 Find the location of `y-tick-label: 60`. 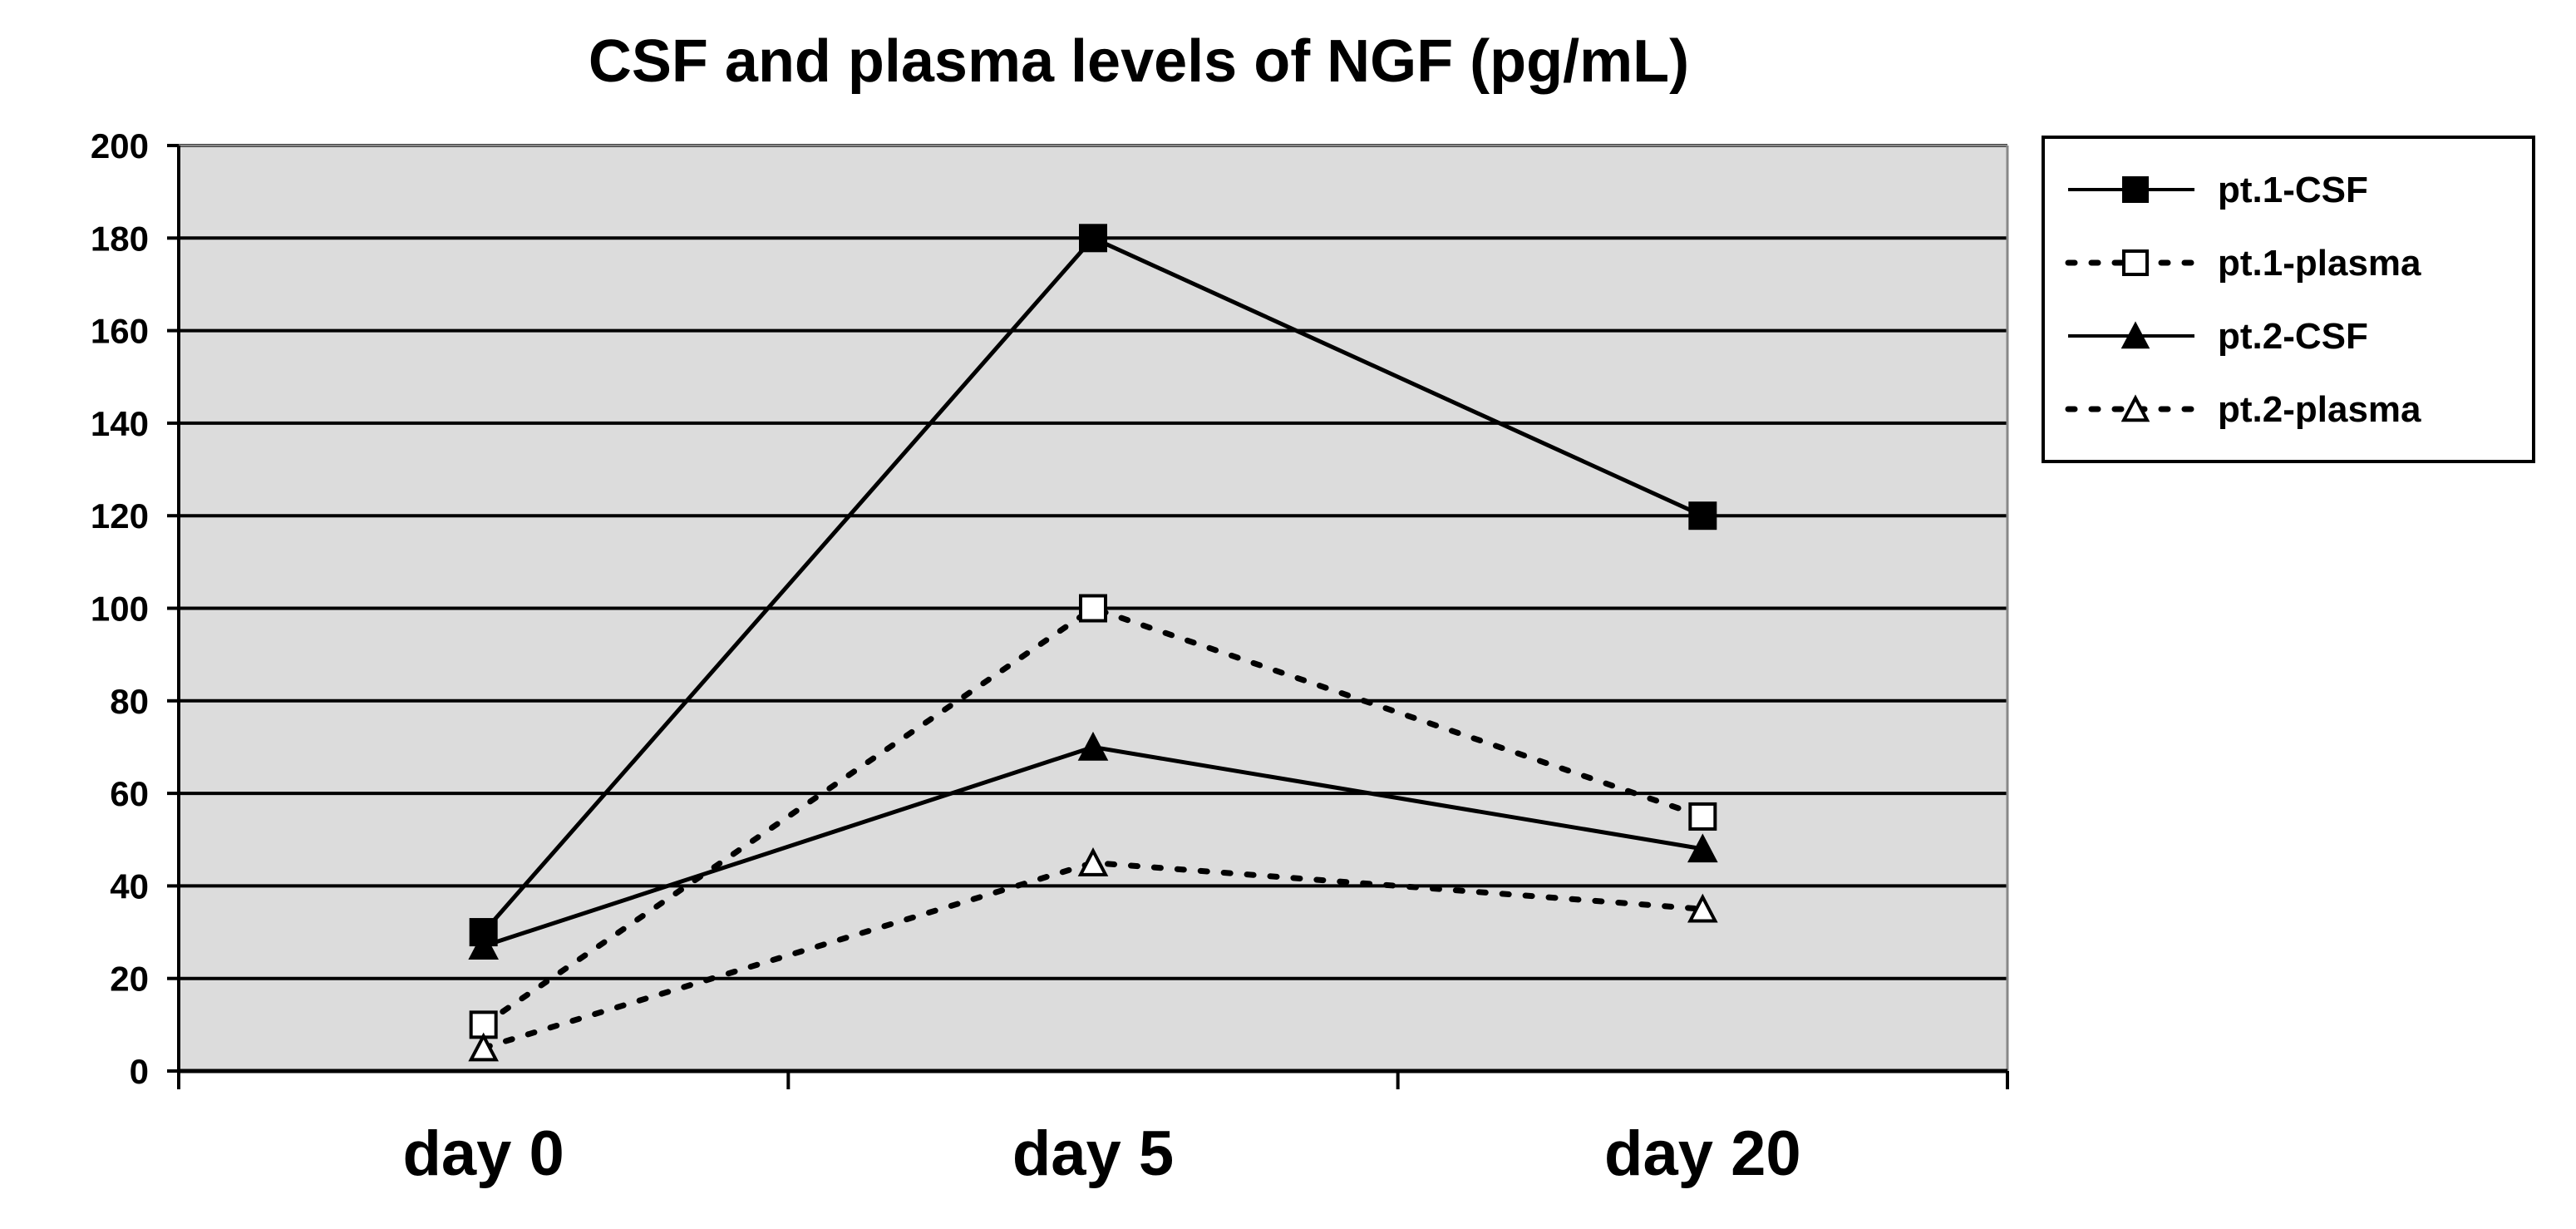

y-tick-label: 60 is located at coordinates (129, 794).